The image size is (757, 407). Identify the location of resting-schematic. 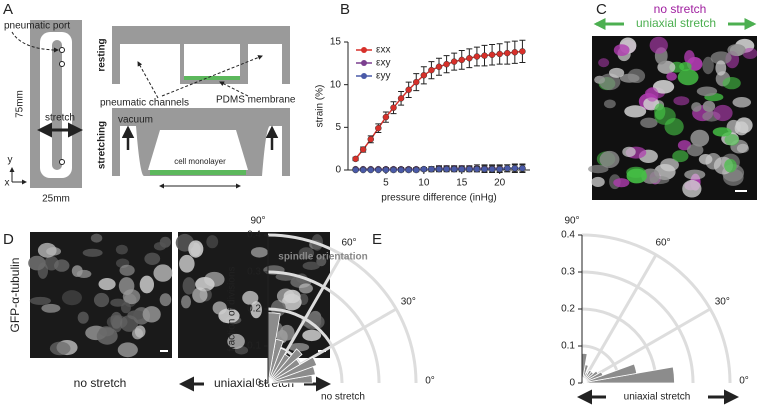
(201, 62).